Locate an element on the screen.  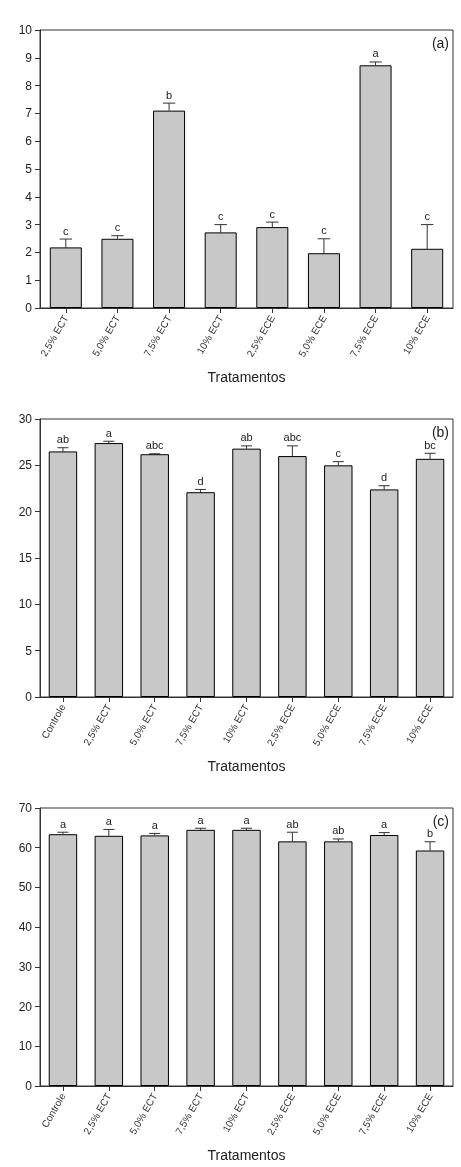
y-tick-label: 4 is located at coordinates (29, 196).